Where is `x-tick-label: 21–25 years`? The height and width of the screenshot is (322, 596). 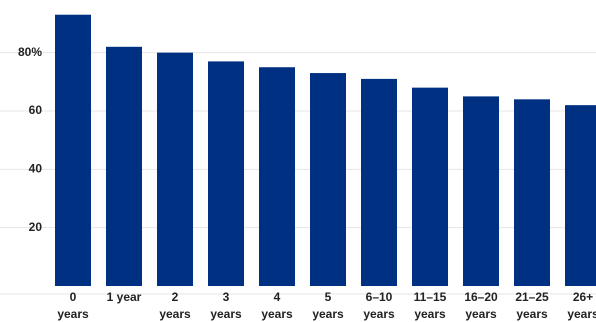
x-tick-label: 21–25 years is located at coordinates (532, 305).